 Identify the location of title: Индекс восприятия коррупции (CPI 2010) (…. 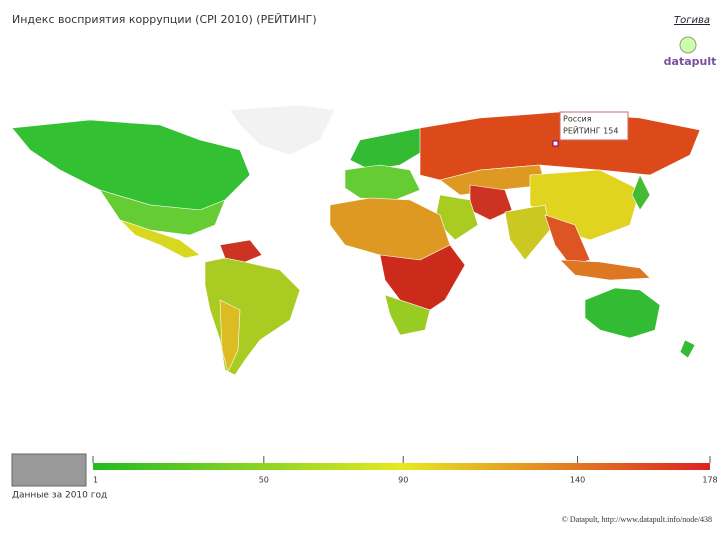
(164, 19).